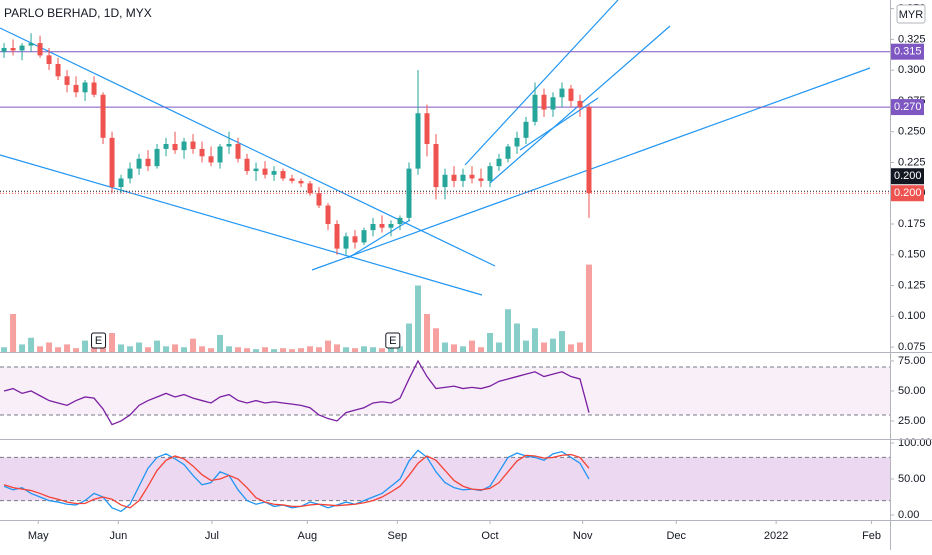 The image size is (932, 555). Describe the element at coordinates (912, 70) in the screenshot. I see `y-tick-label: 0.300` at that location.